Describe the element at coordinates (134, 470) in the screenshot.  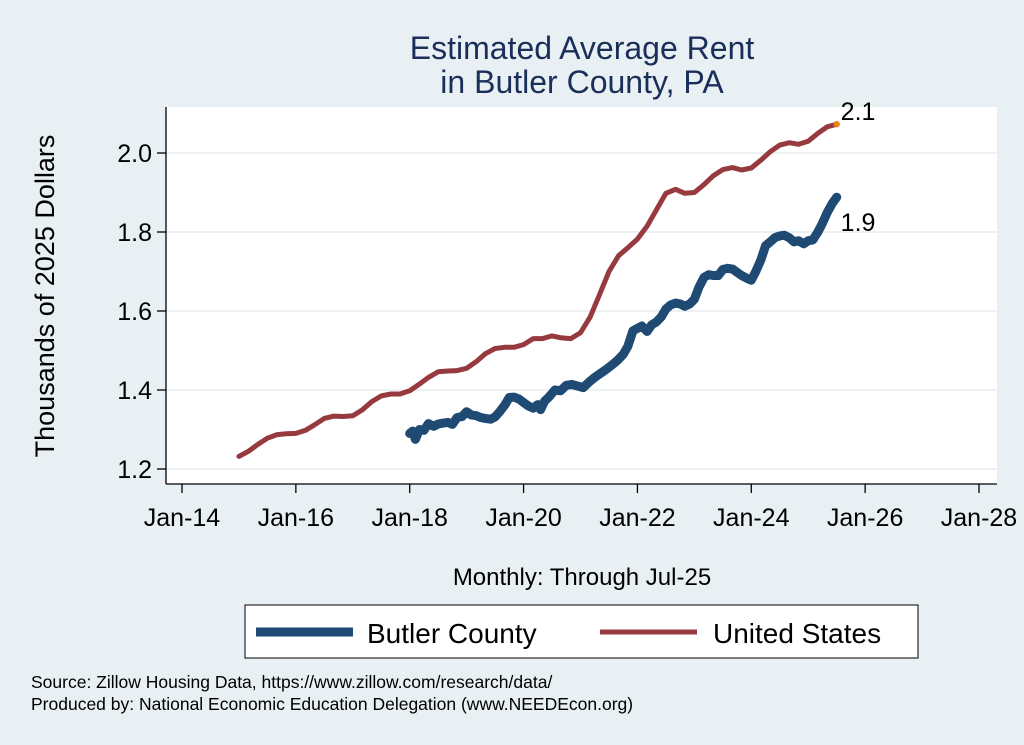
I see `y-tick-label: 1.2` at that location.